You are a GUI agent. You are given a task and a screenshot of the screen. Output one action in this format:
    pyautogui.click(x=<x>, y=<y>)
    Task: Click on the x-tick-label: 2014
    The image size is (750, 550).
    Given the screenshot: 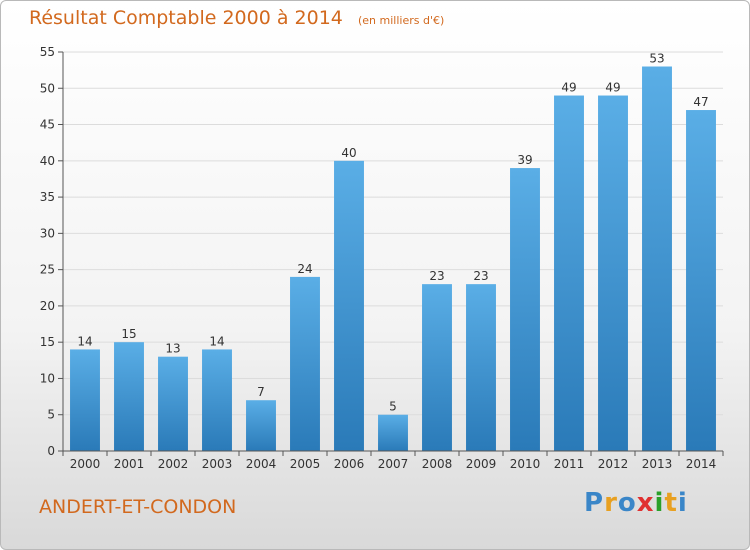 What is the action you would take?
    pyautogui.click(x=701, y=464)
    